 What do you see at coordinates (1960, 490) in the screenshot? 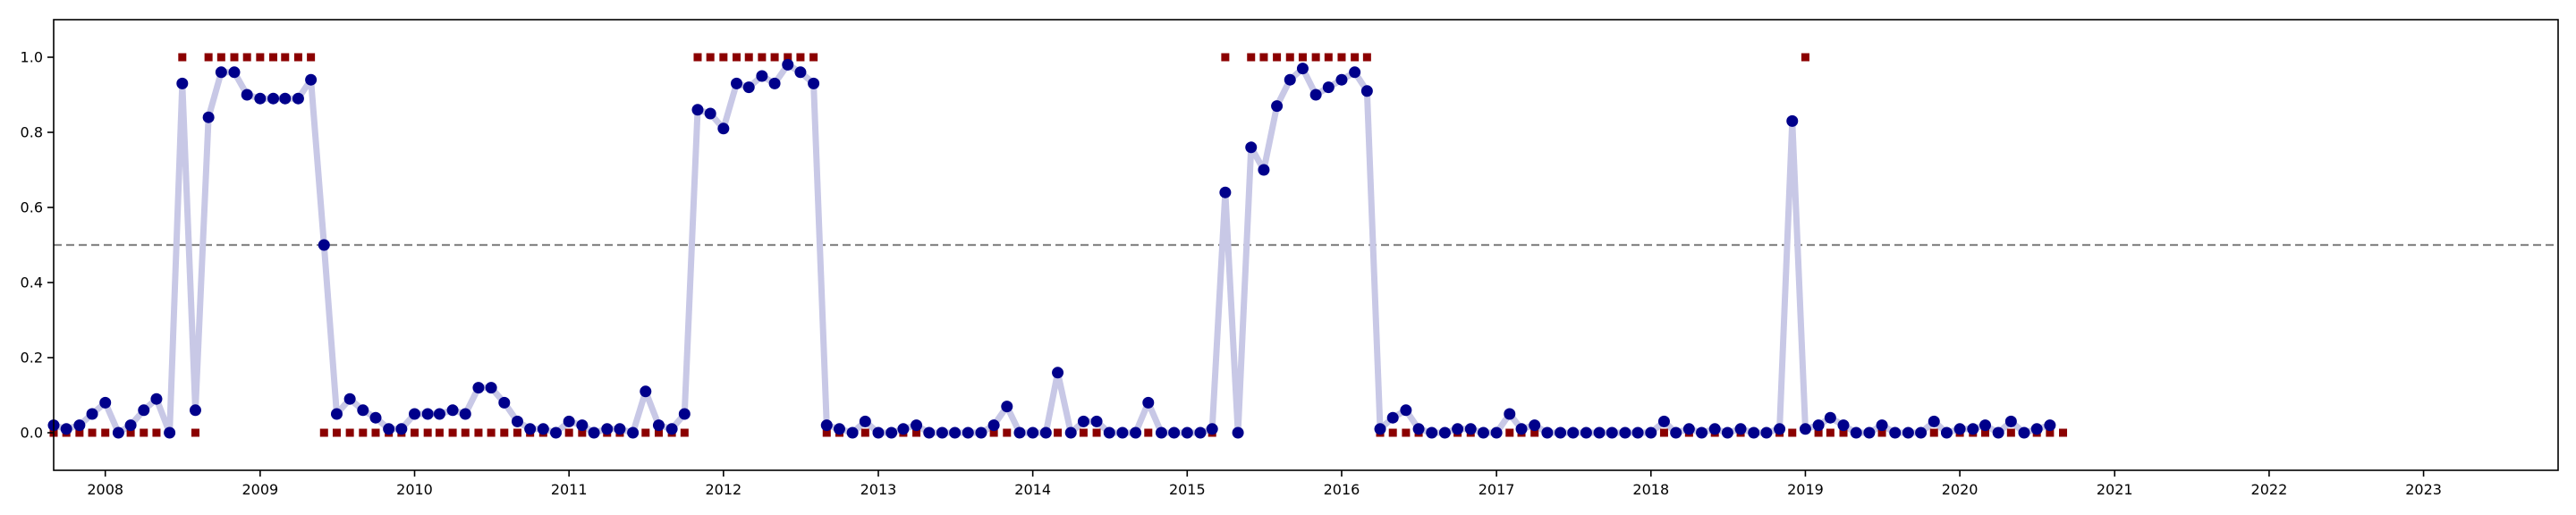
I see `x-tick-label: 2020` at bounding box center [1960, 490].